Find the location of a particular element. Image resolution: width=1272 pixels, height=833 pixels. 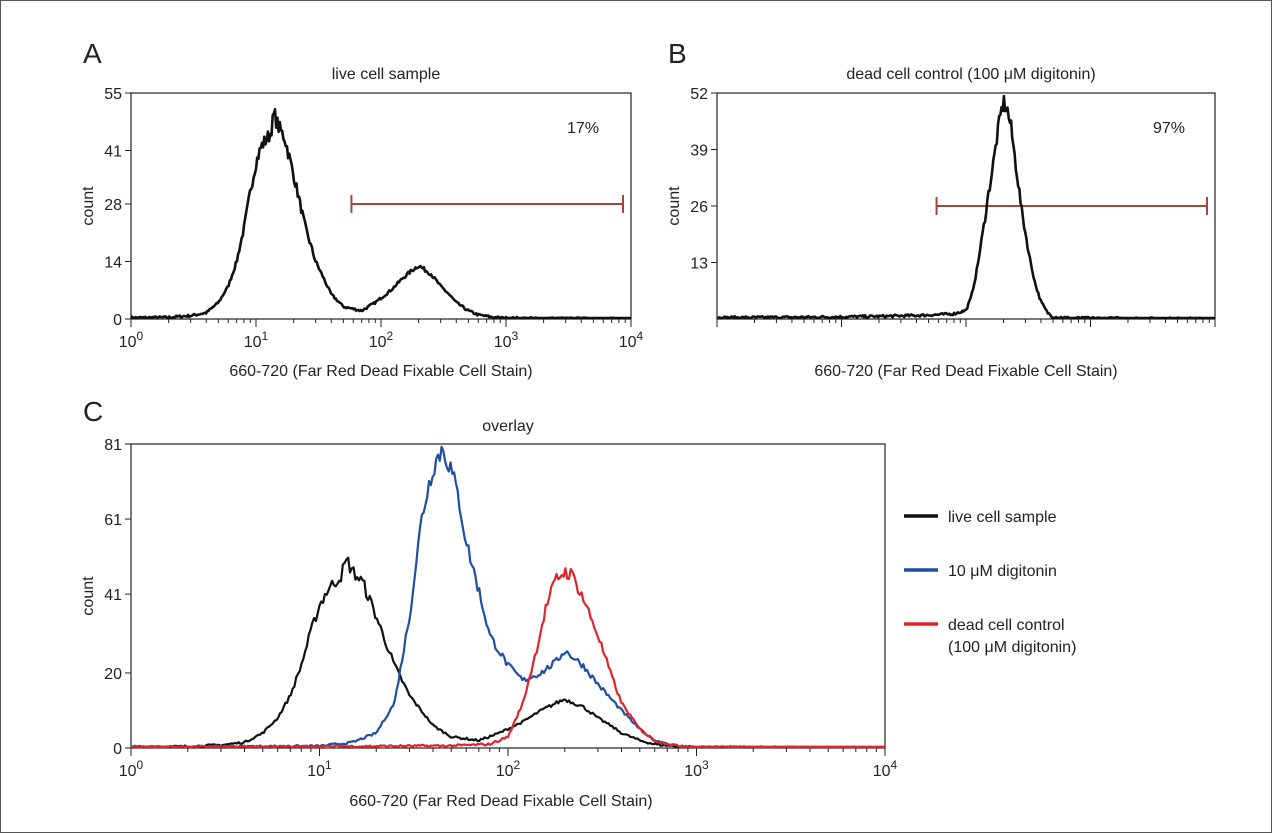

panel-c-letter: C is located at coordinates (93, 411).